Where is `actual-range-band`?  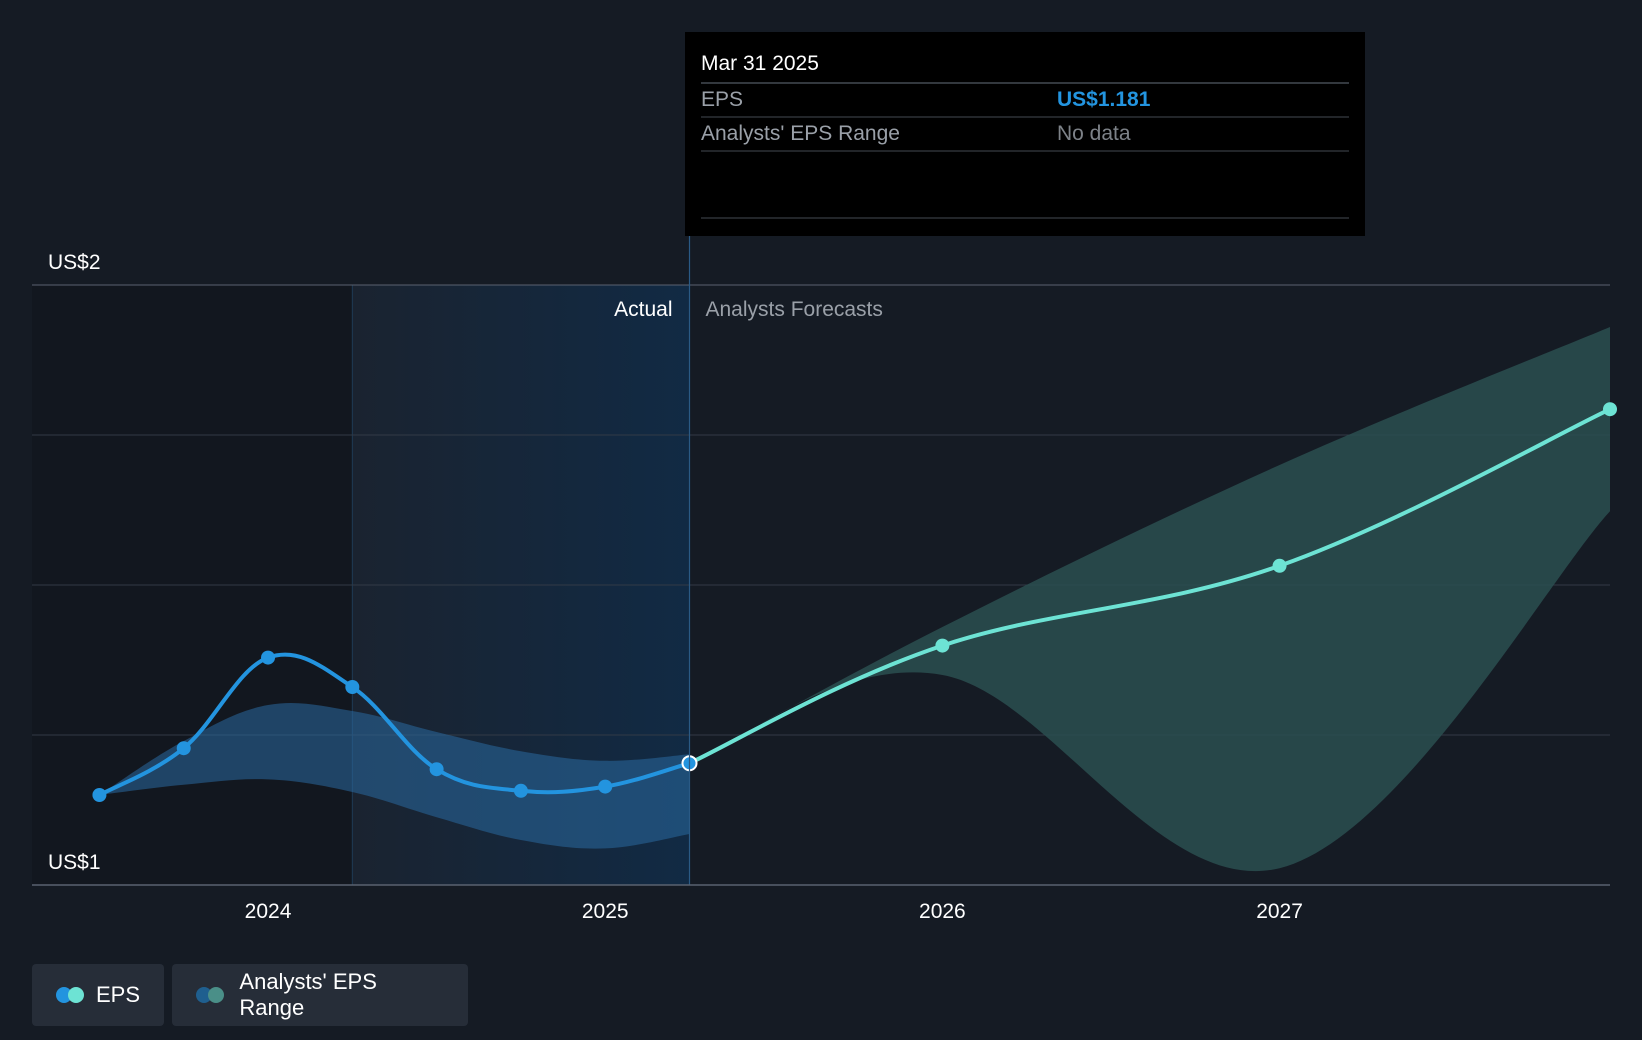
actual-range-band is located at coordinates (394, 775).